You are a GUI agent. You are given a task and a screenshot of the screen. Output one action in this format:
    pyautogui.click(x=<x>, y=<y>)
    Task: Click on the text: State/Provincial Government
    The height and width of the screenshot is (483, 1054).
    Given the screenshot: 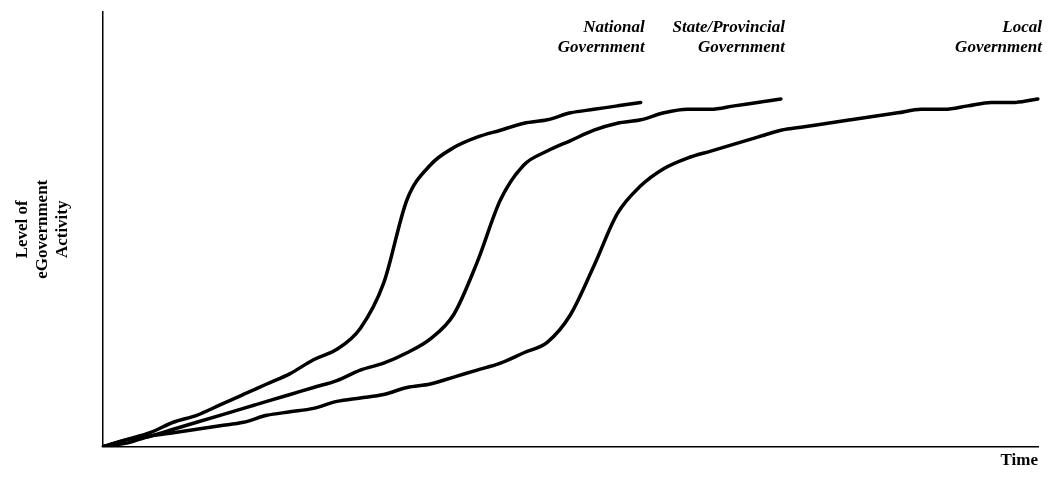 What is the action you would take?
    pyautogui.click(x=729, y=36)
    